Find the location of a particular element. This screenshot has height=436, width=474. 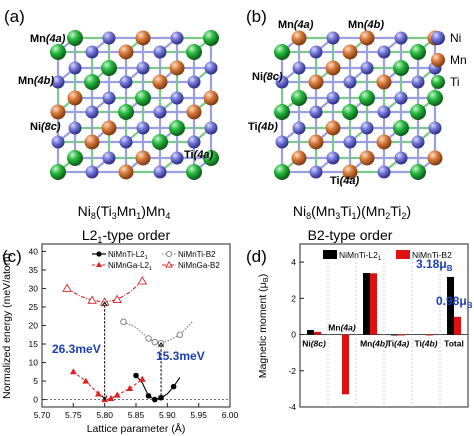

legend-c-label-3: NiMnGa-B2 is located at coordinates (199, 265).